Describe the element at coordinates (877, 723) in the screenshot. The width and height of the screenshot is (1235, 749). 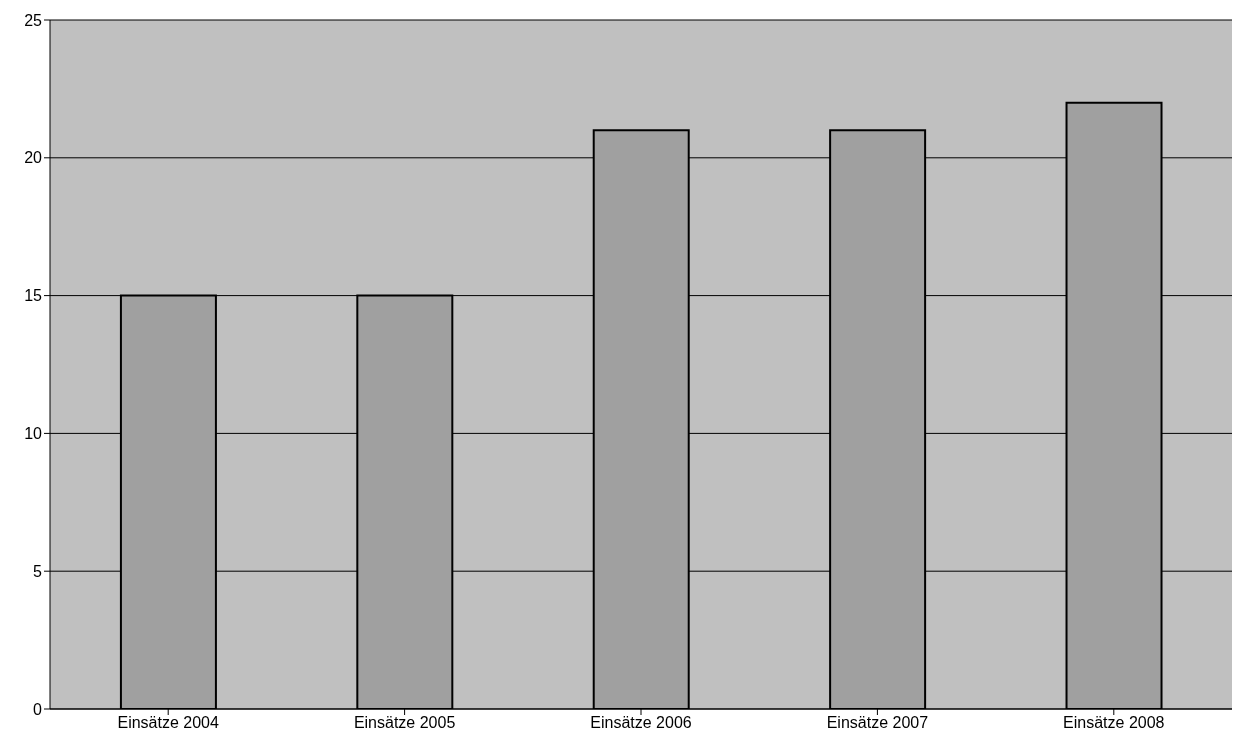
I see `x-tick-label: Einsätze 2007` at that location.